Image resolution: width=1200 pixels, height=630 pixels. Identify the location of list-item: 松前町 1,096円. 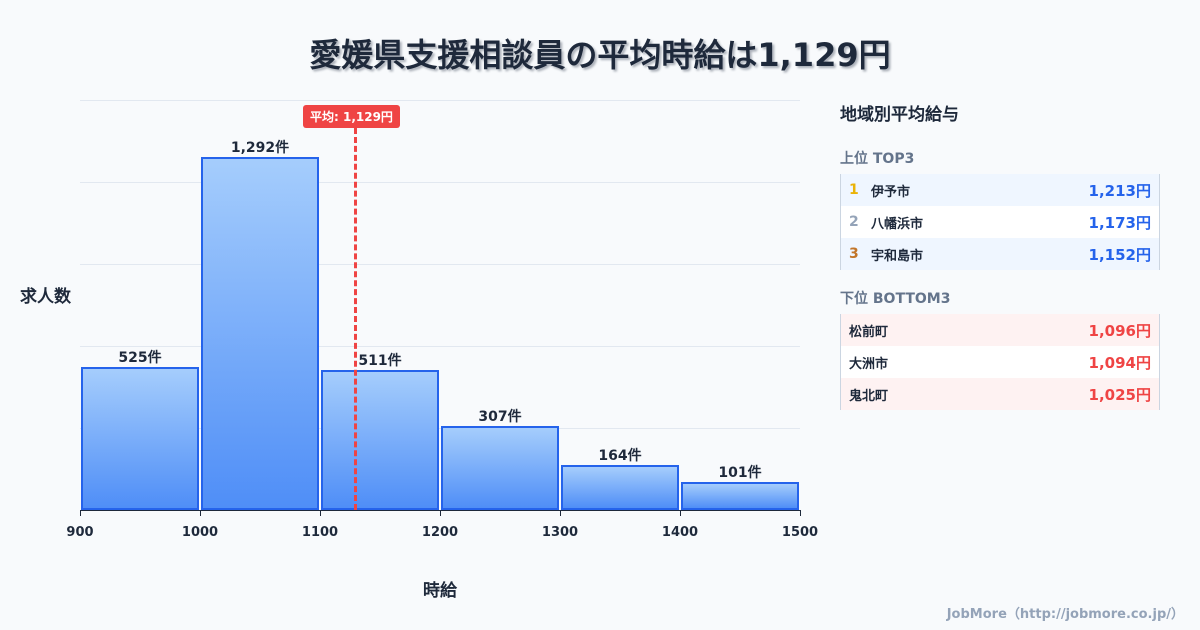
(1000, 330).